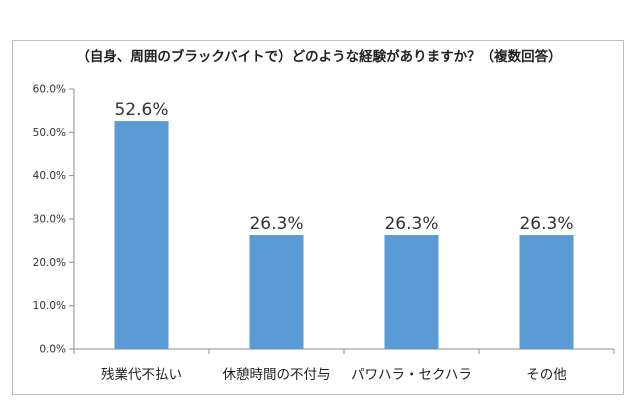 Image resolution: width=640 pixels, height=409 pixels. What do you see at coordinates (52, 350) in the screenshot?
I see `y-tick-label: 0.0%` at bounding box center [52, 350].